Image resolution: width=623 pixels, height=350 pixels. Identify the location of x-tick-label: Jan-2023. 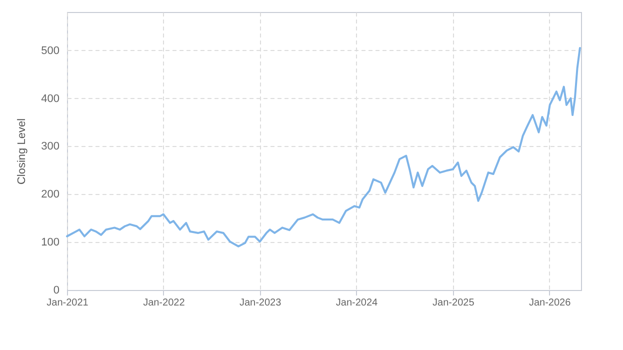
(260, 303).